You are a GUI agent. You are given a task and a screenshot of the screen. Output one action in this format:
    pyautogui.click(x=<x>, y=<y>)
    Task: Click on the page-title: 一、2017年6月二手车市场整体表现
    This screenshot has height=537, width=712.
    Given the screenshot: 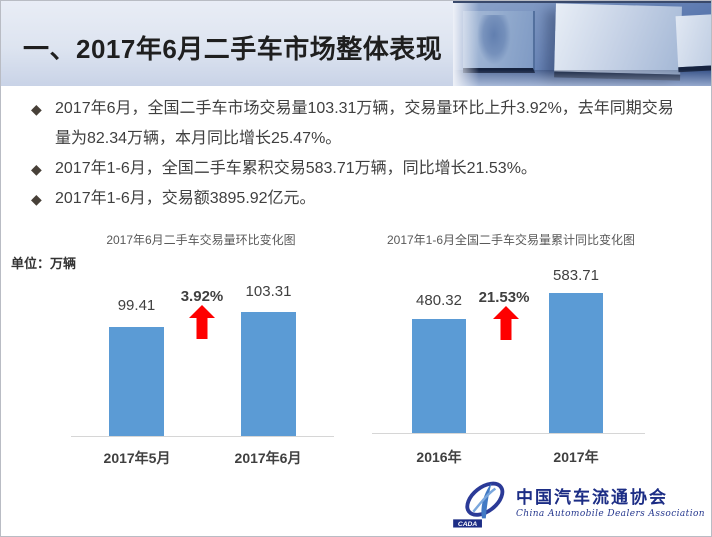 What is the action you would take?
    pyautogui.click(x=233, y=49)
    